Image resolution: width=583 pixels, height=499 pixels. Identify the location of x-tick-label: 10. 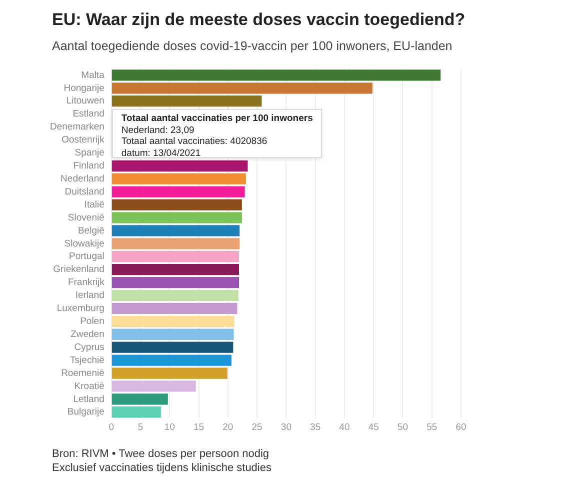
(169, 427).